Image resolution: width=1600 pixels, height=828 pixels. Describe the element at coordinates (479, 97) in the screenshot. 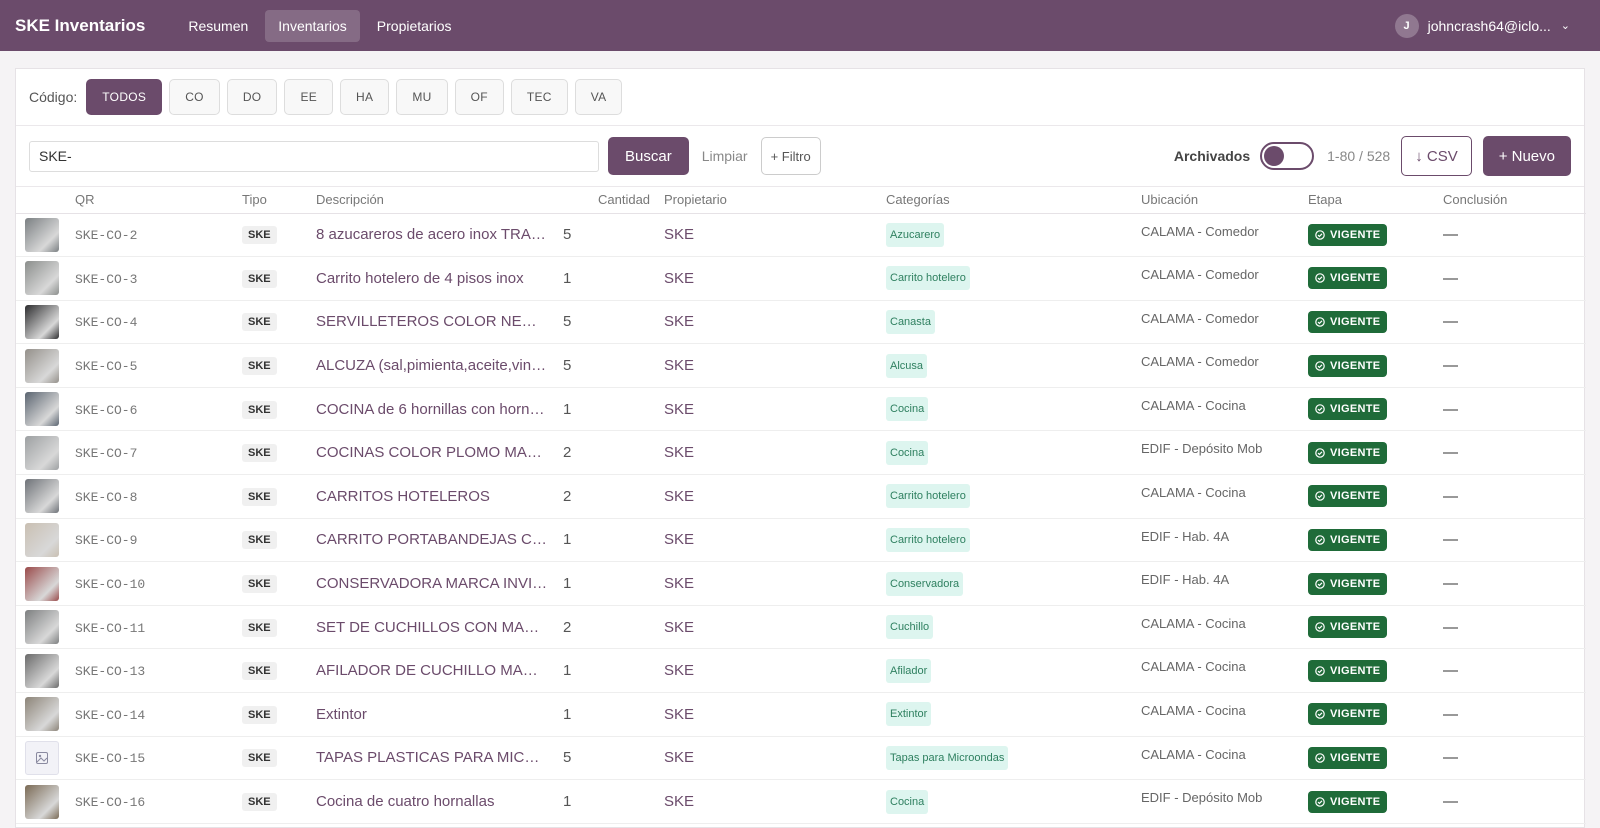

I see `code-button-of: OF` at that location.